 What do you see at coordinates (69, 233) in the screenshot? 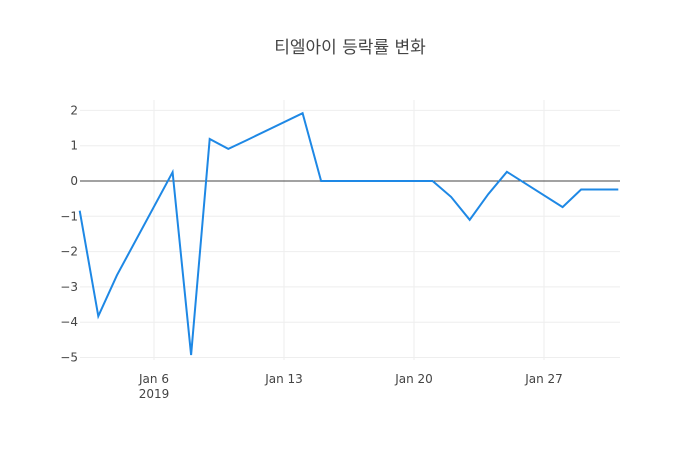
I see `y-axis: 2 1 0 −1 −2 −3 −4 −5` at bounding box center [69, 233].